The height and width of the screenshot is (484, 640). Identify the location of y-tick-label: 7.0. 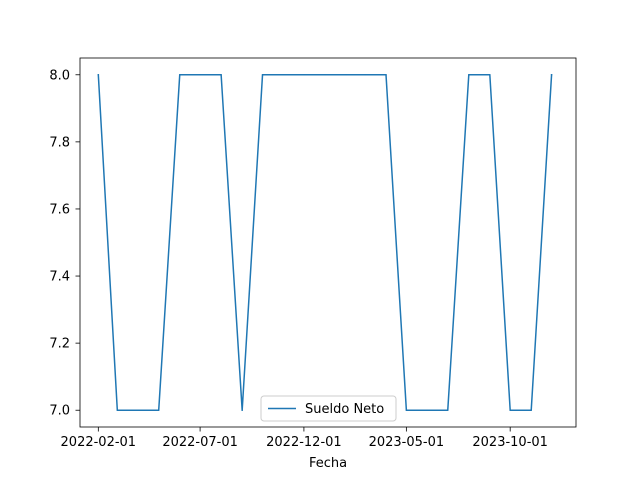
(59, 411).